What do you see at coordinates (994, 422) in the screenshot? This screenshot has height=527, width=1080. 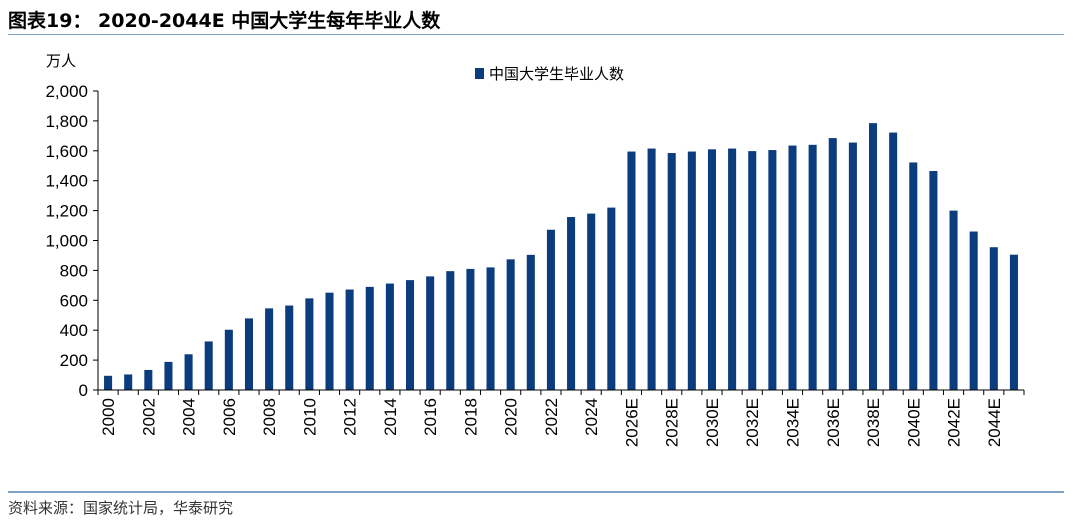 I see `x-tick-label: 2044E` at bounding box center [994, 422].